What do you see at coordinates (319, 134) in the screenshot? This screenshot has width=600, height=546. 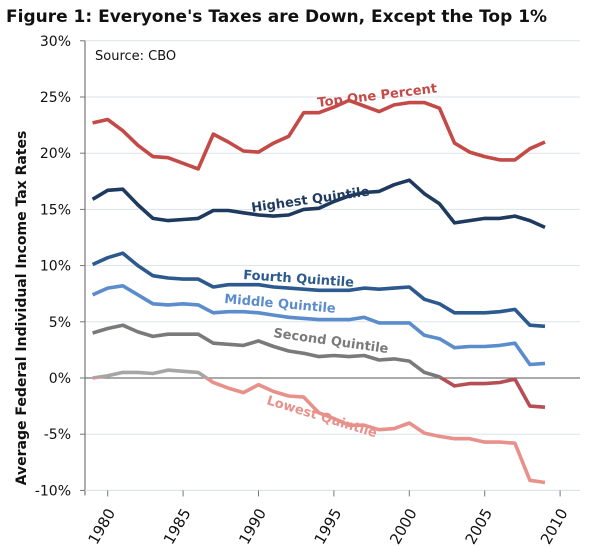 I see `series-line-top-one-percent` at bounding box center [319, 134].